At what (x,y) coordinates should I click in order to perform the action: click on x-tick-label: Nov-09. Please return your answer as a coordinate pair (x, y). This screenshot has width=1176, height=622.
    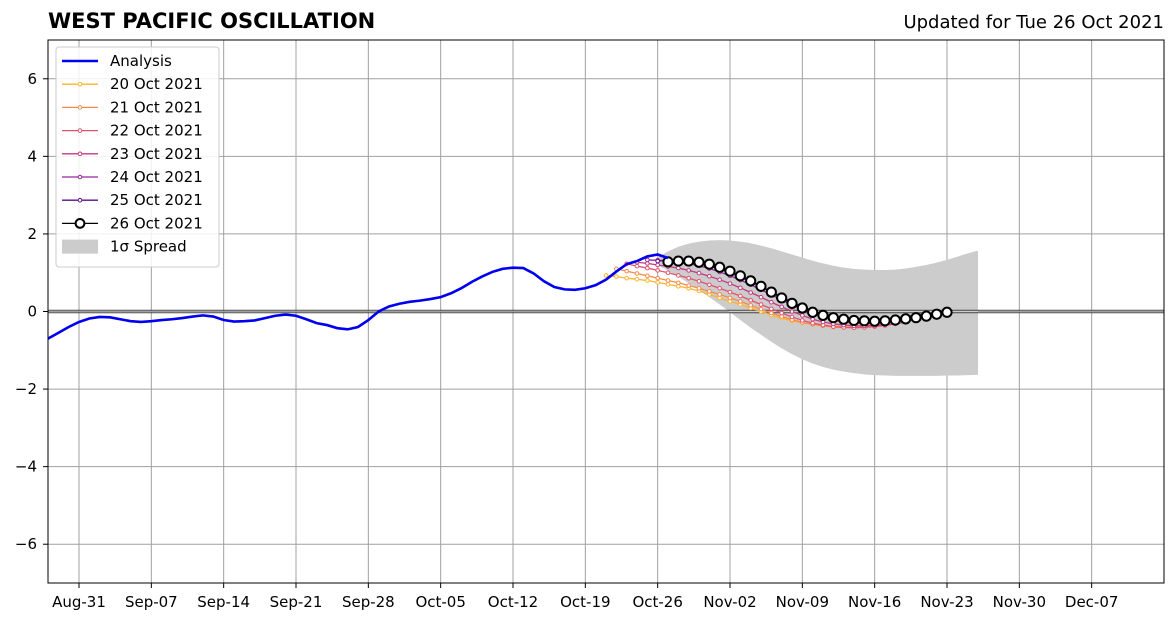
    Looking at the image, I should click on (802, 602).